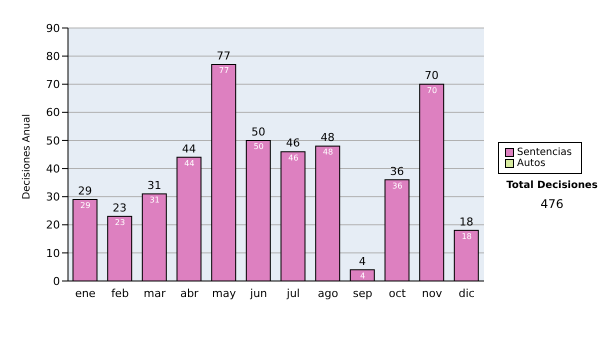 The image size is (600, 340). What do you see at coordinates (189, 149) in the screenshot?
I see `annotation: 44` at bounding box center [189, 149].